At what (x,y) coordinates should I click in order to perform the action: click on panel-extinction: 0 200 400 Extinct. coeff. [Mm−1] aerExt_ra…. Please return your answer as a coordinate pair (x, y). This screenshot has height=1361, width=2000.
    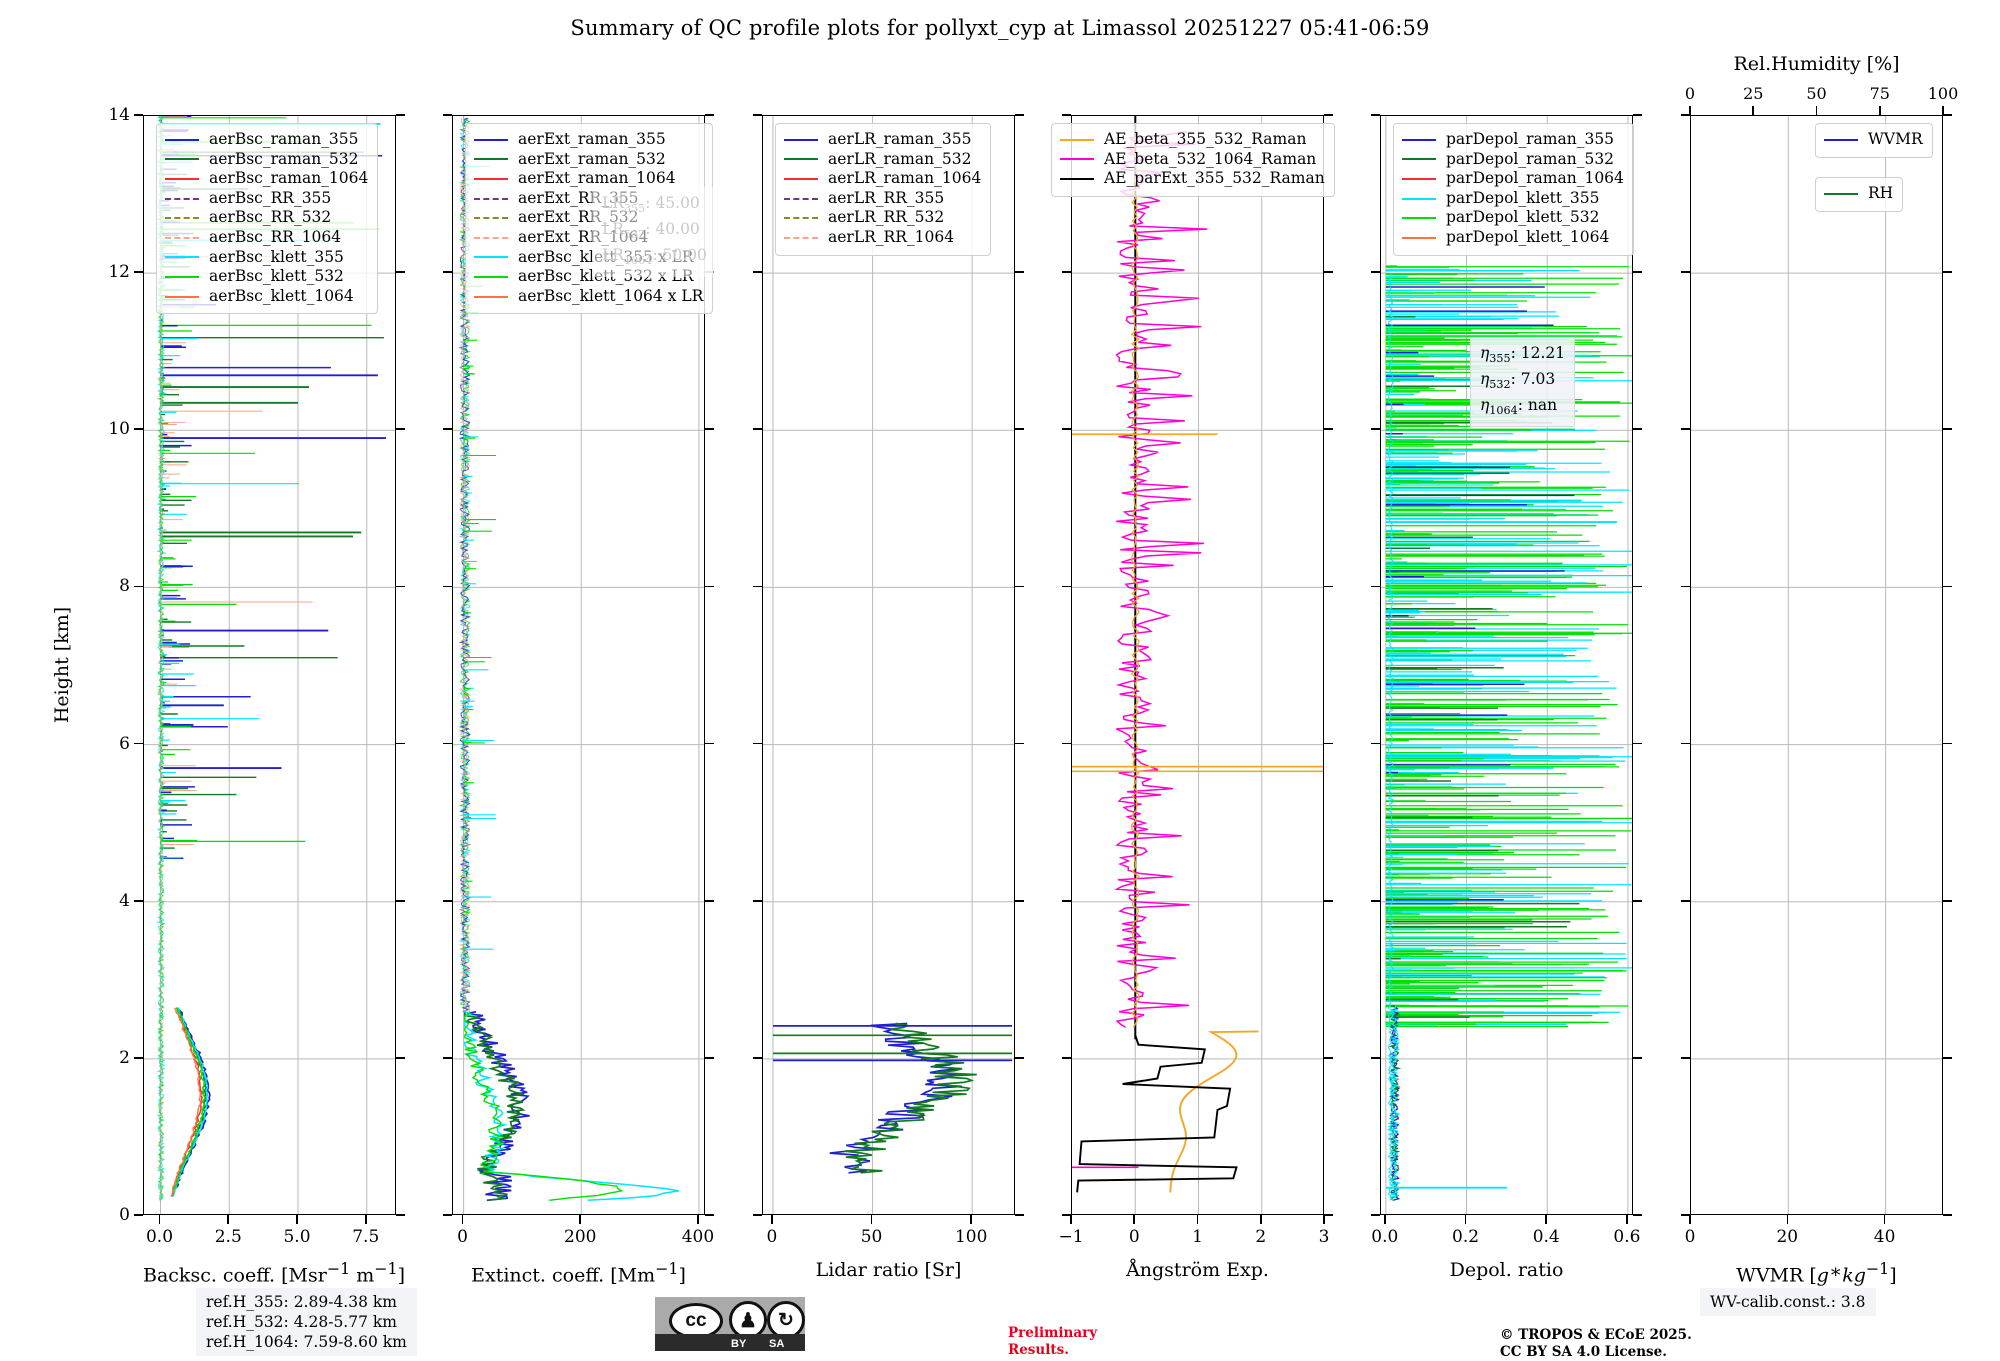
    Looking at the image, I should click on (580, 700).